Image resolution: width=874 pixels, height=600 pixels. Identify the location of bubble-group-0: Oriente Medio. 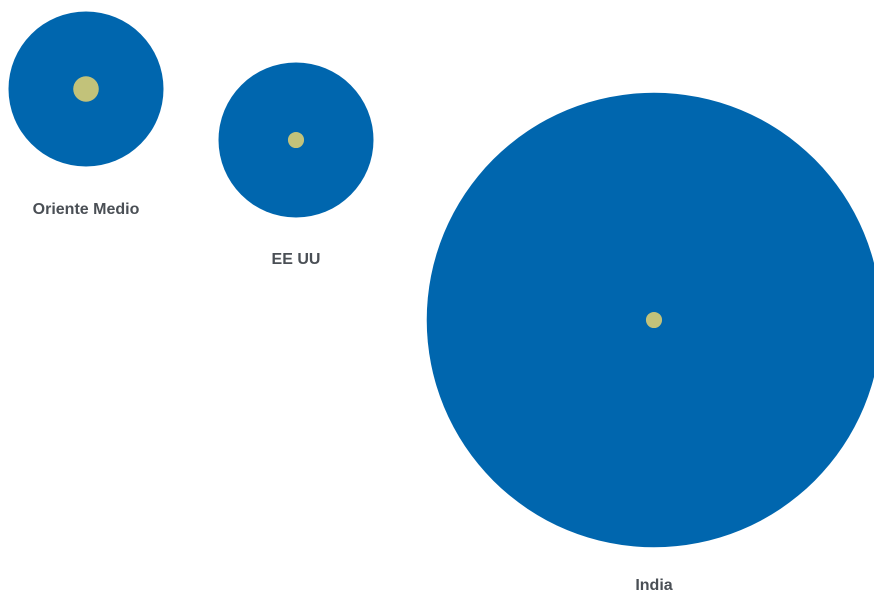
(86, 114).